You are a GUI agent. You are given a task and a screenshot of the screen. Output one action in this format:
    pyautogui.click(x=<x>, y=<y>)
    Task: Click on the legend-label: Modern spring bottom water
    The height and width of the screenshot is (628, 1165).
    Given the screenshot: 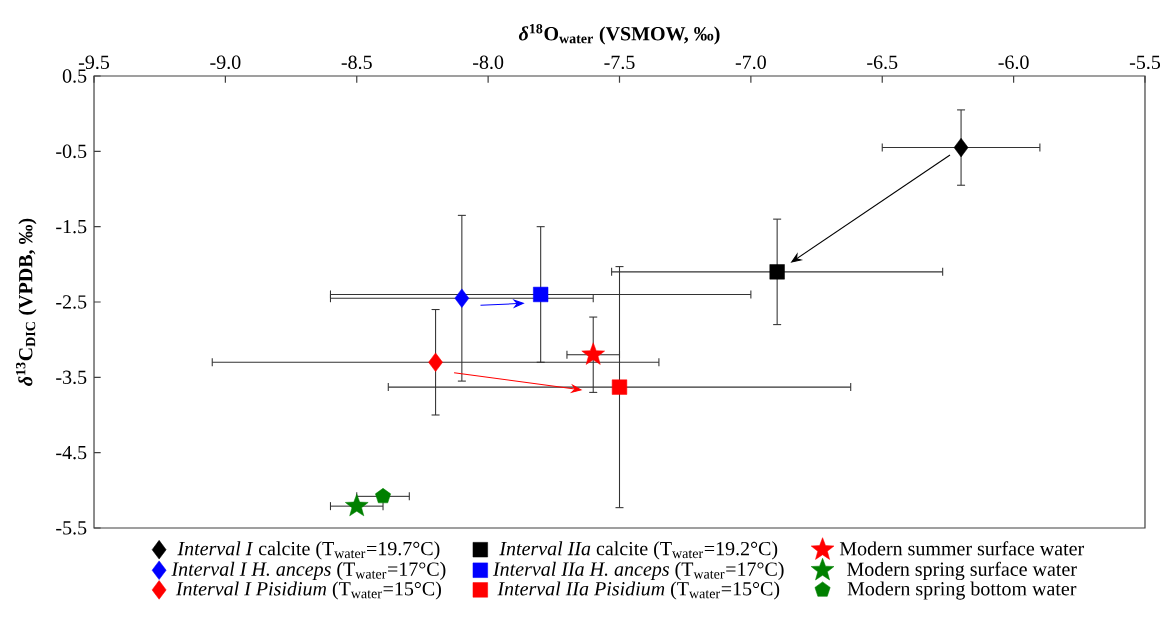 What is the action you would take?
    pyautogui.click(x=962, y=590)
    